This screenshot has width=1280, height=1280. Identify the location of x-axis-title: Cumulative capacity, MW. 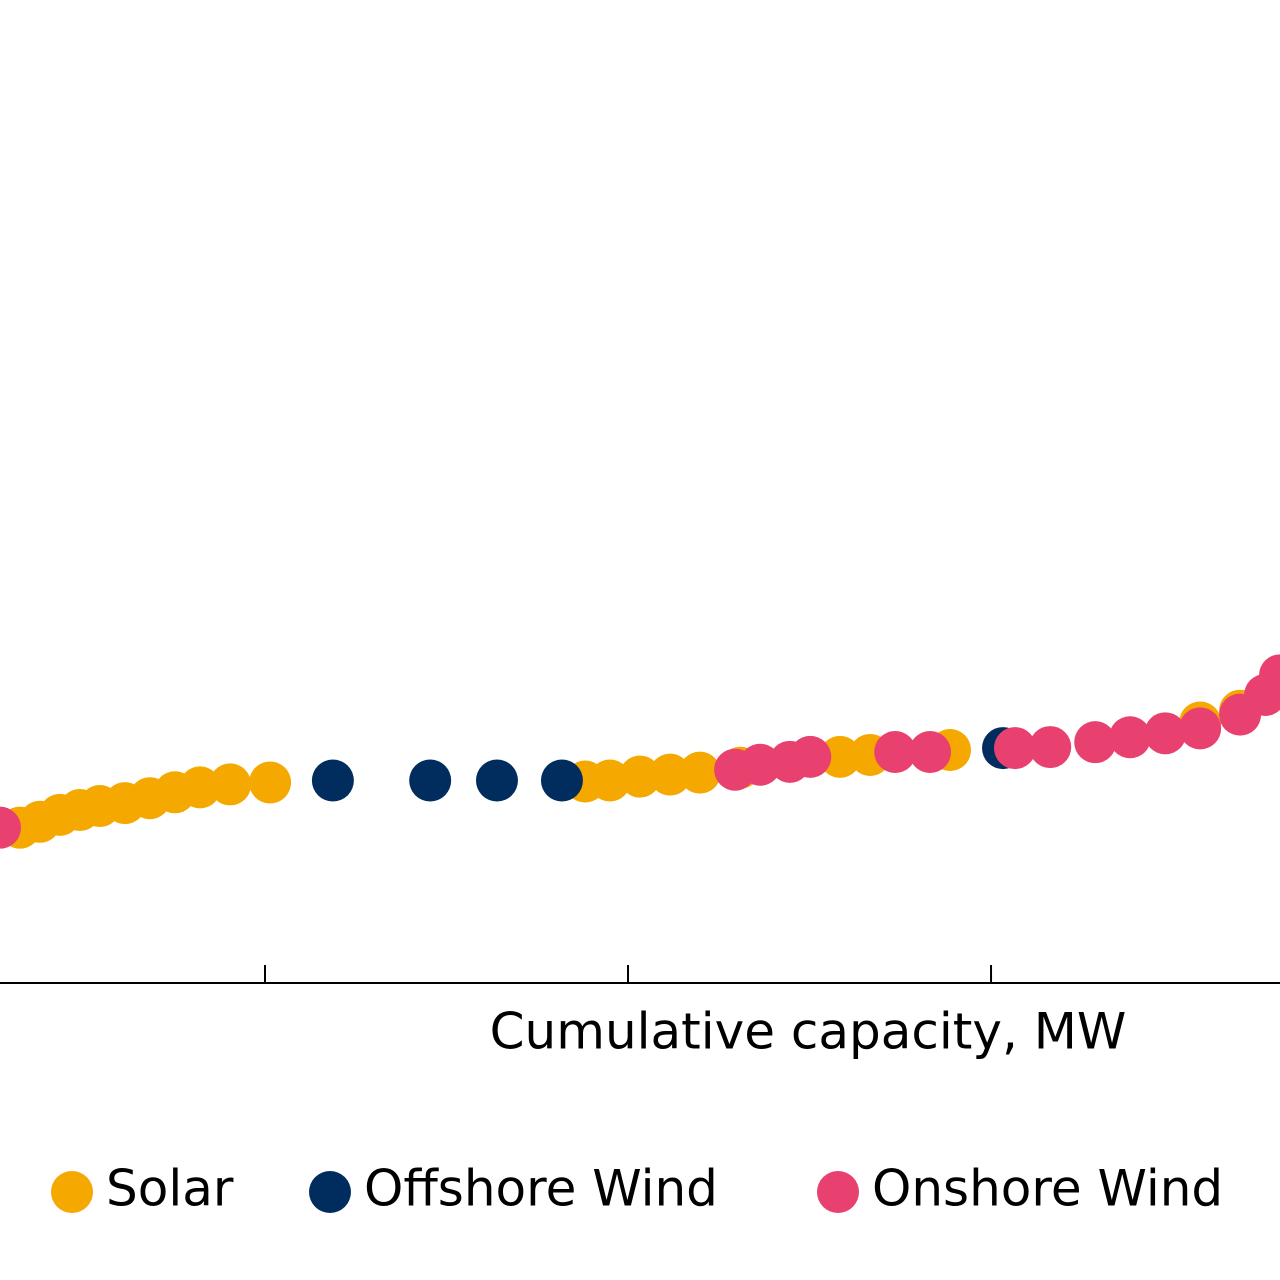
(808, 1032).